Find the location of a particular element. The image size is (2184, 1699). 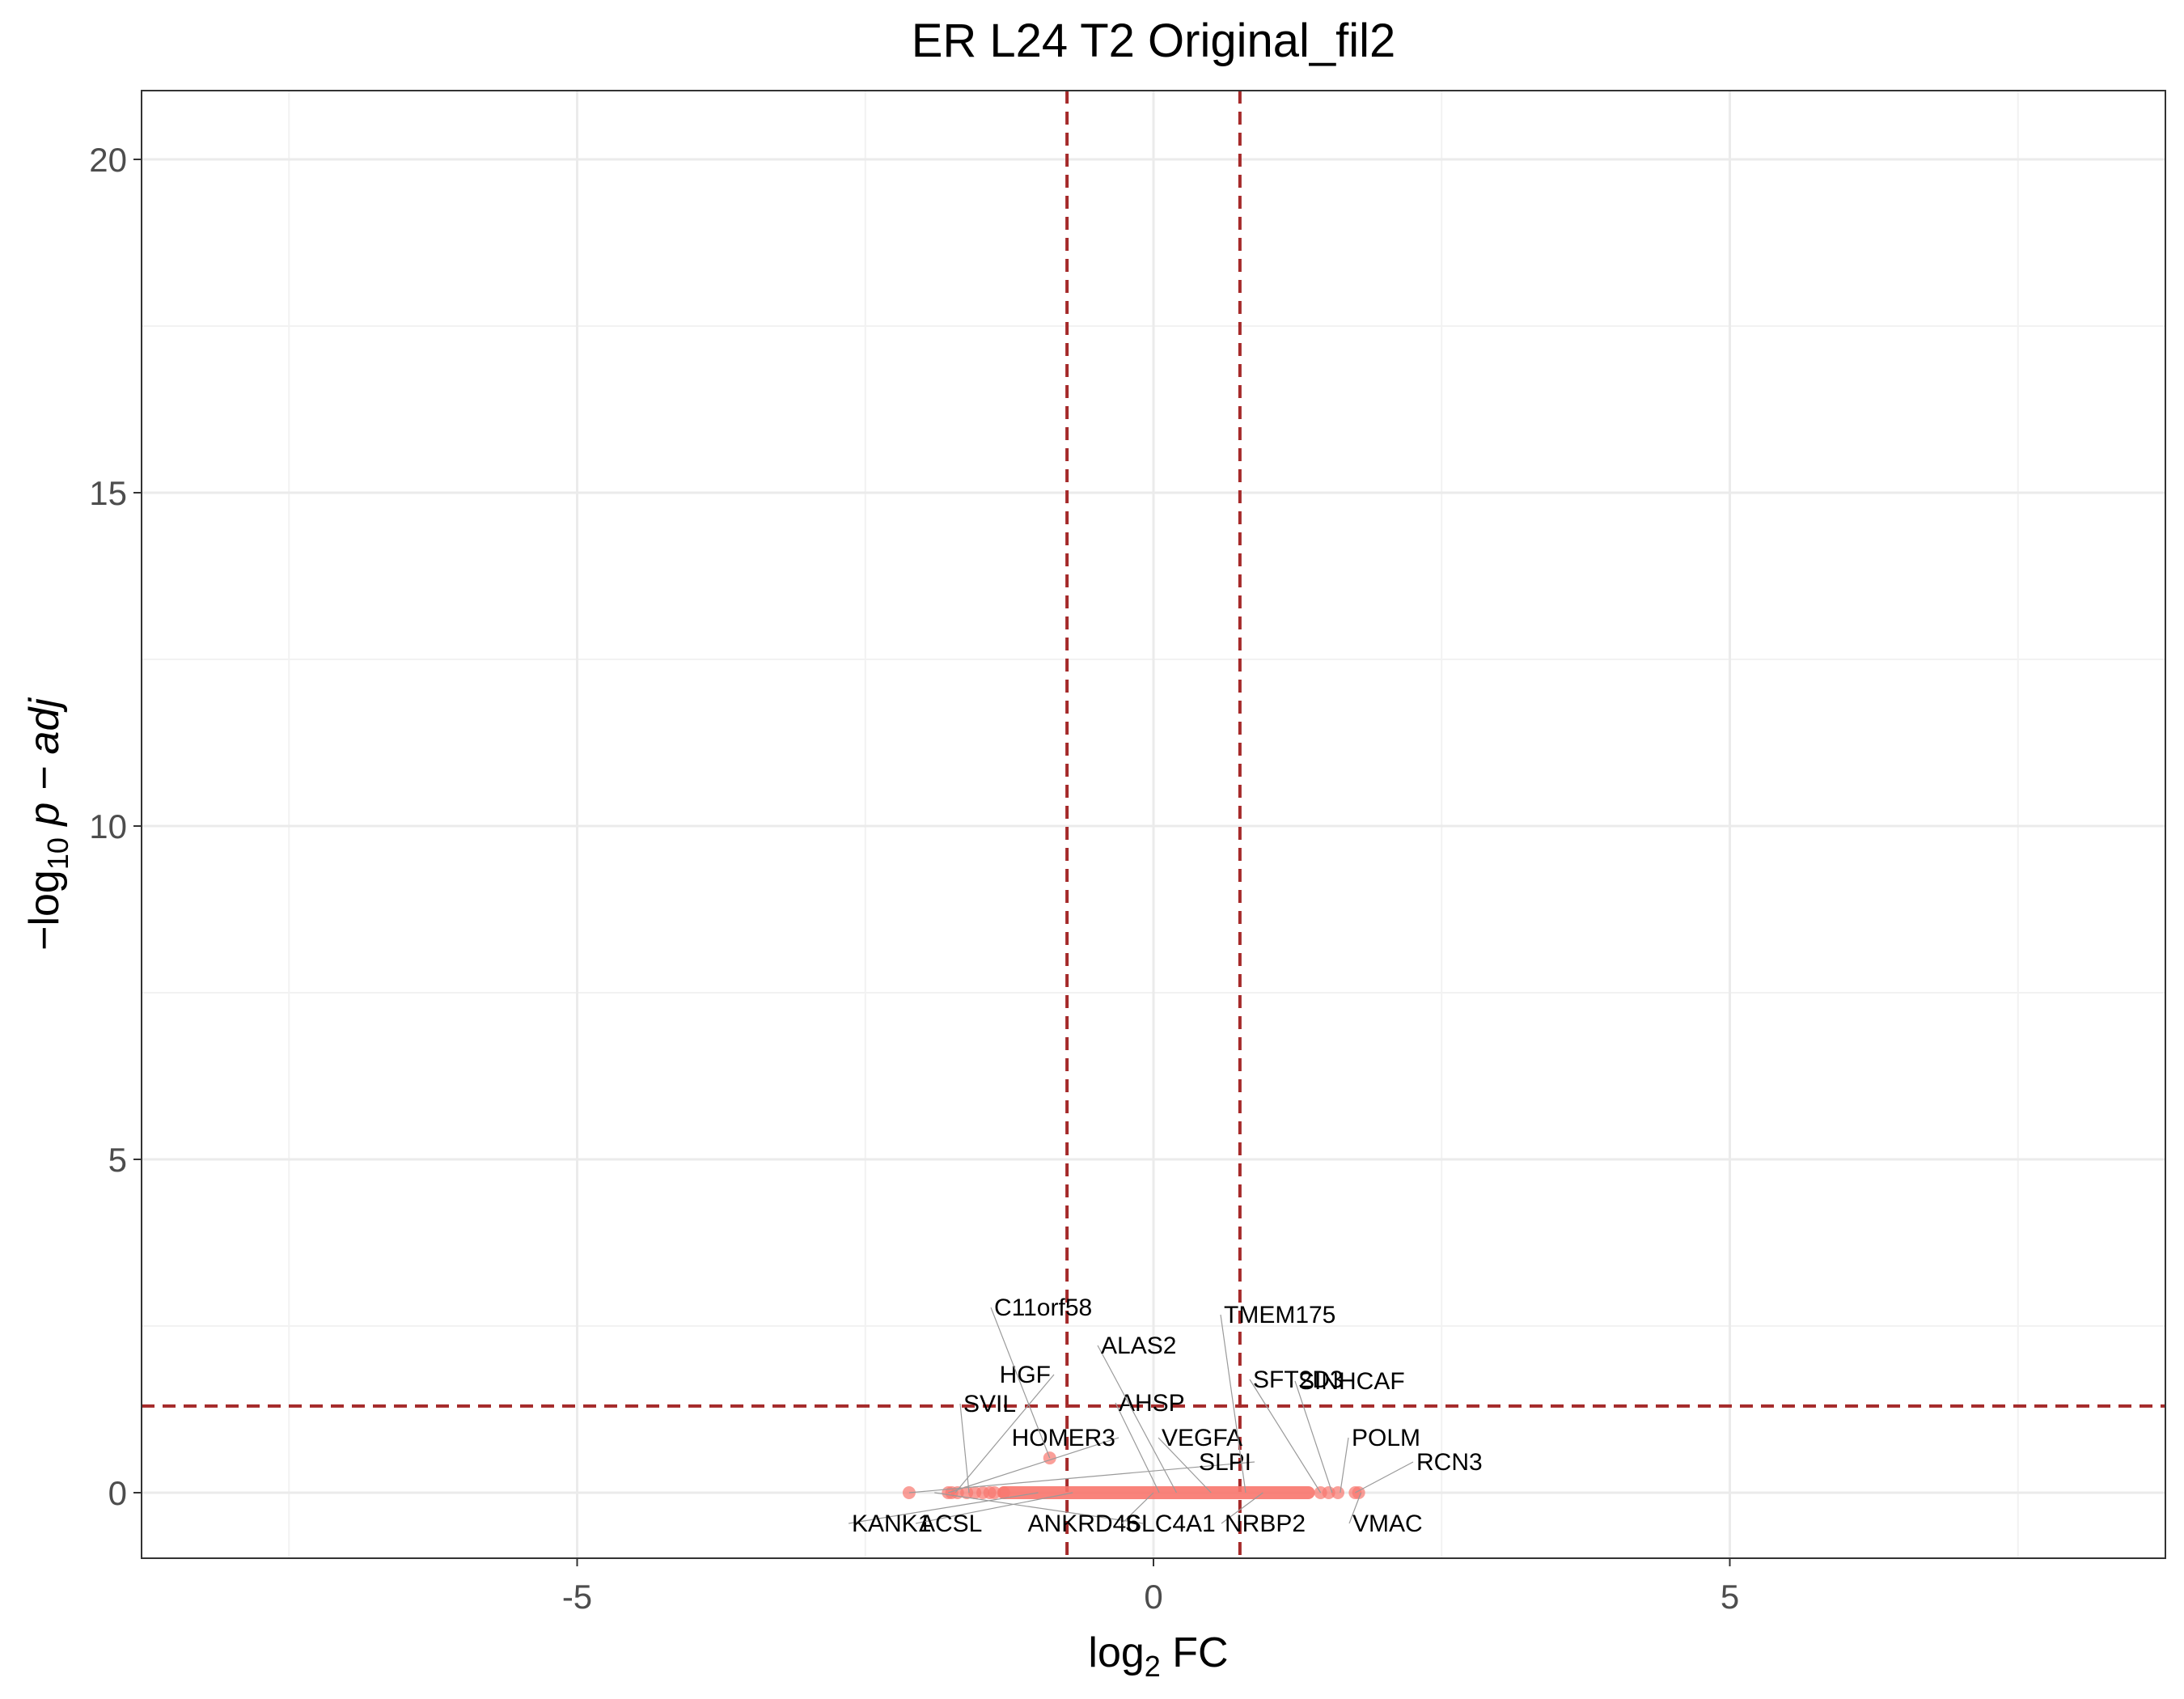

y-tick-label: 5 is located at coordinates (118, 1160).